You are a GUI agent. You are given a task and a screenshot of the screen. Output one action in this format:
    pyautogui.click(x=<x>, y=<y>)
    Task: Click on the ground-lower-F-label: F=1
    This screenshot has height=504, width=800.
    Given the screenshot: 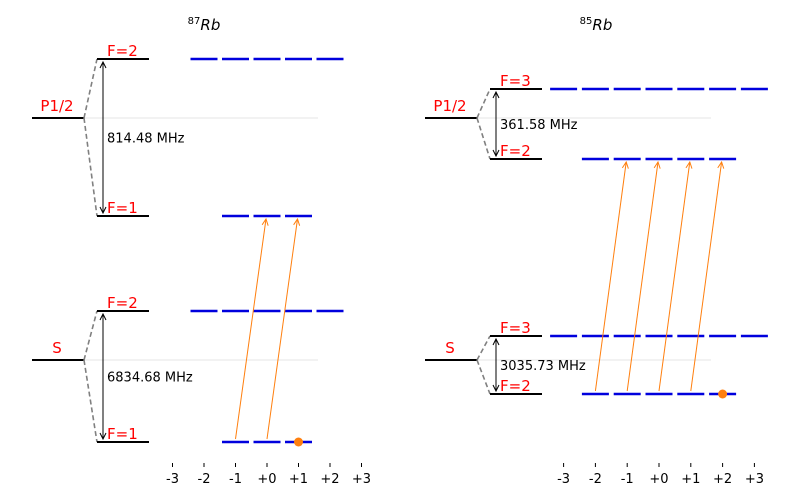 What is the action you would take?
    pyautogui.click(x=122, y=434)
    